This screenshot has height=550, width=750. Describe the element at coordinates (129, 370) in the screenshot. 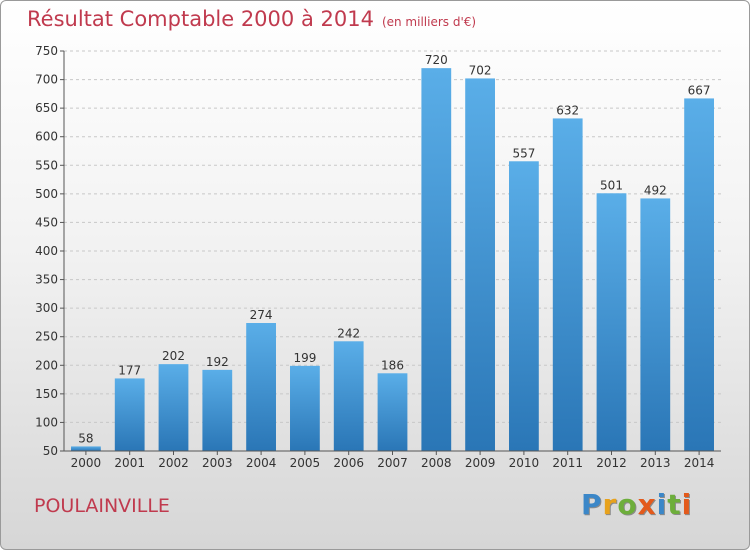

I see `data-label: 177` at that location.